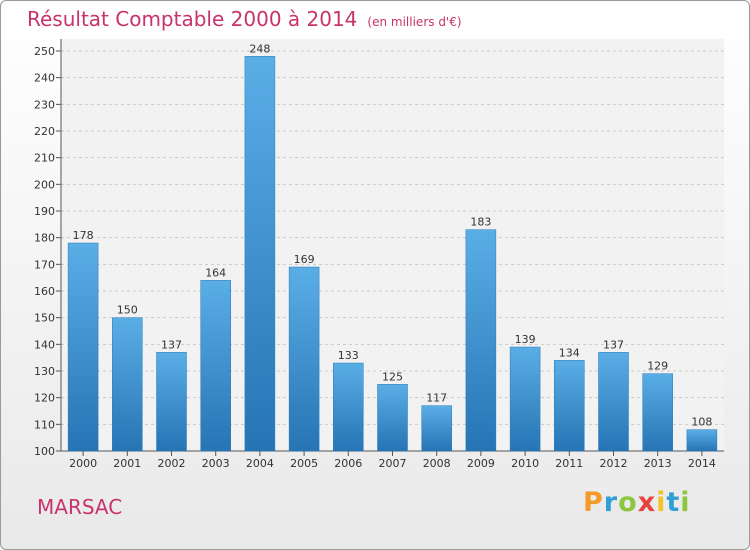 The width and height of the screenshot is (750, 550). Describe the element at coordinates (702, 440) in the screenshot. I see `bar-2014` at that location.